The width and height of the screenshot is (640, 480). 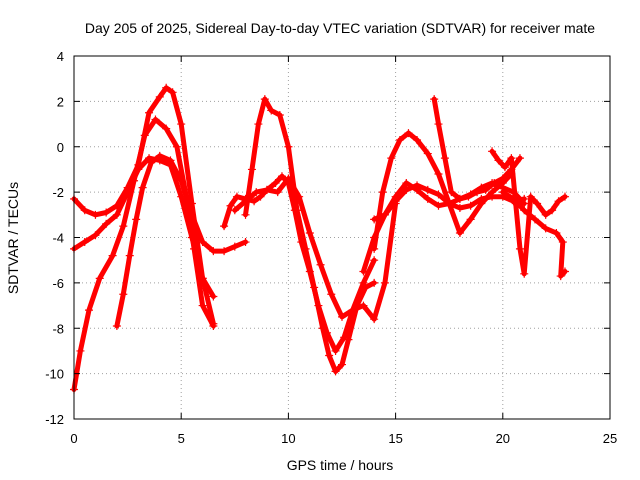 What do you see at coordinates (58, 238) in the screenshot?
I see `y-tick-label: -4` at bounding box center [58, 238].